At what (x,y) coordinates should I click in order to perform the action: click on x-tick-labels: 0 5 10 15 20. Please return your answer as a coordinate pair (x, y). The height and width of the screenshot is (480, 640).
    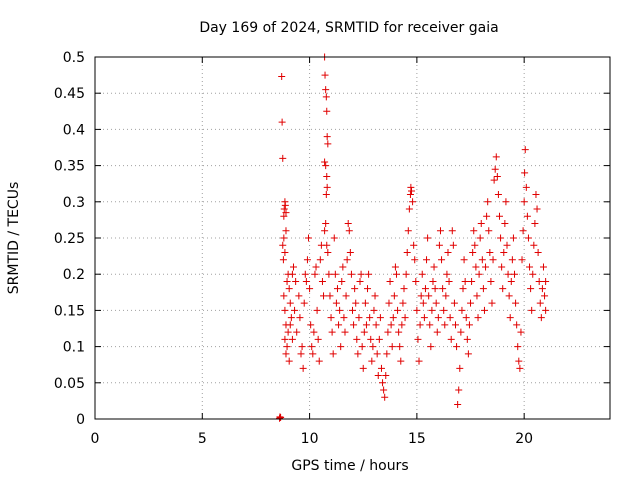
    Looking at the image, I should click on (312, 439).